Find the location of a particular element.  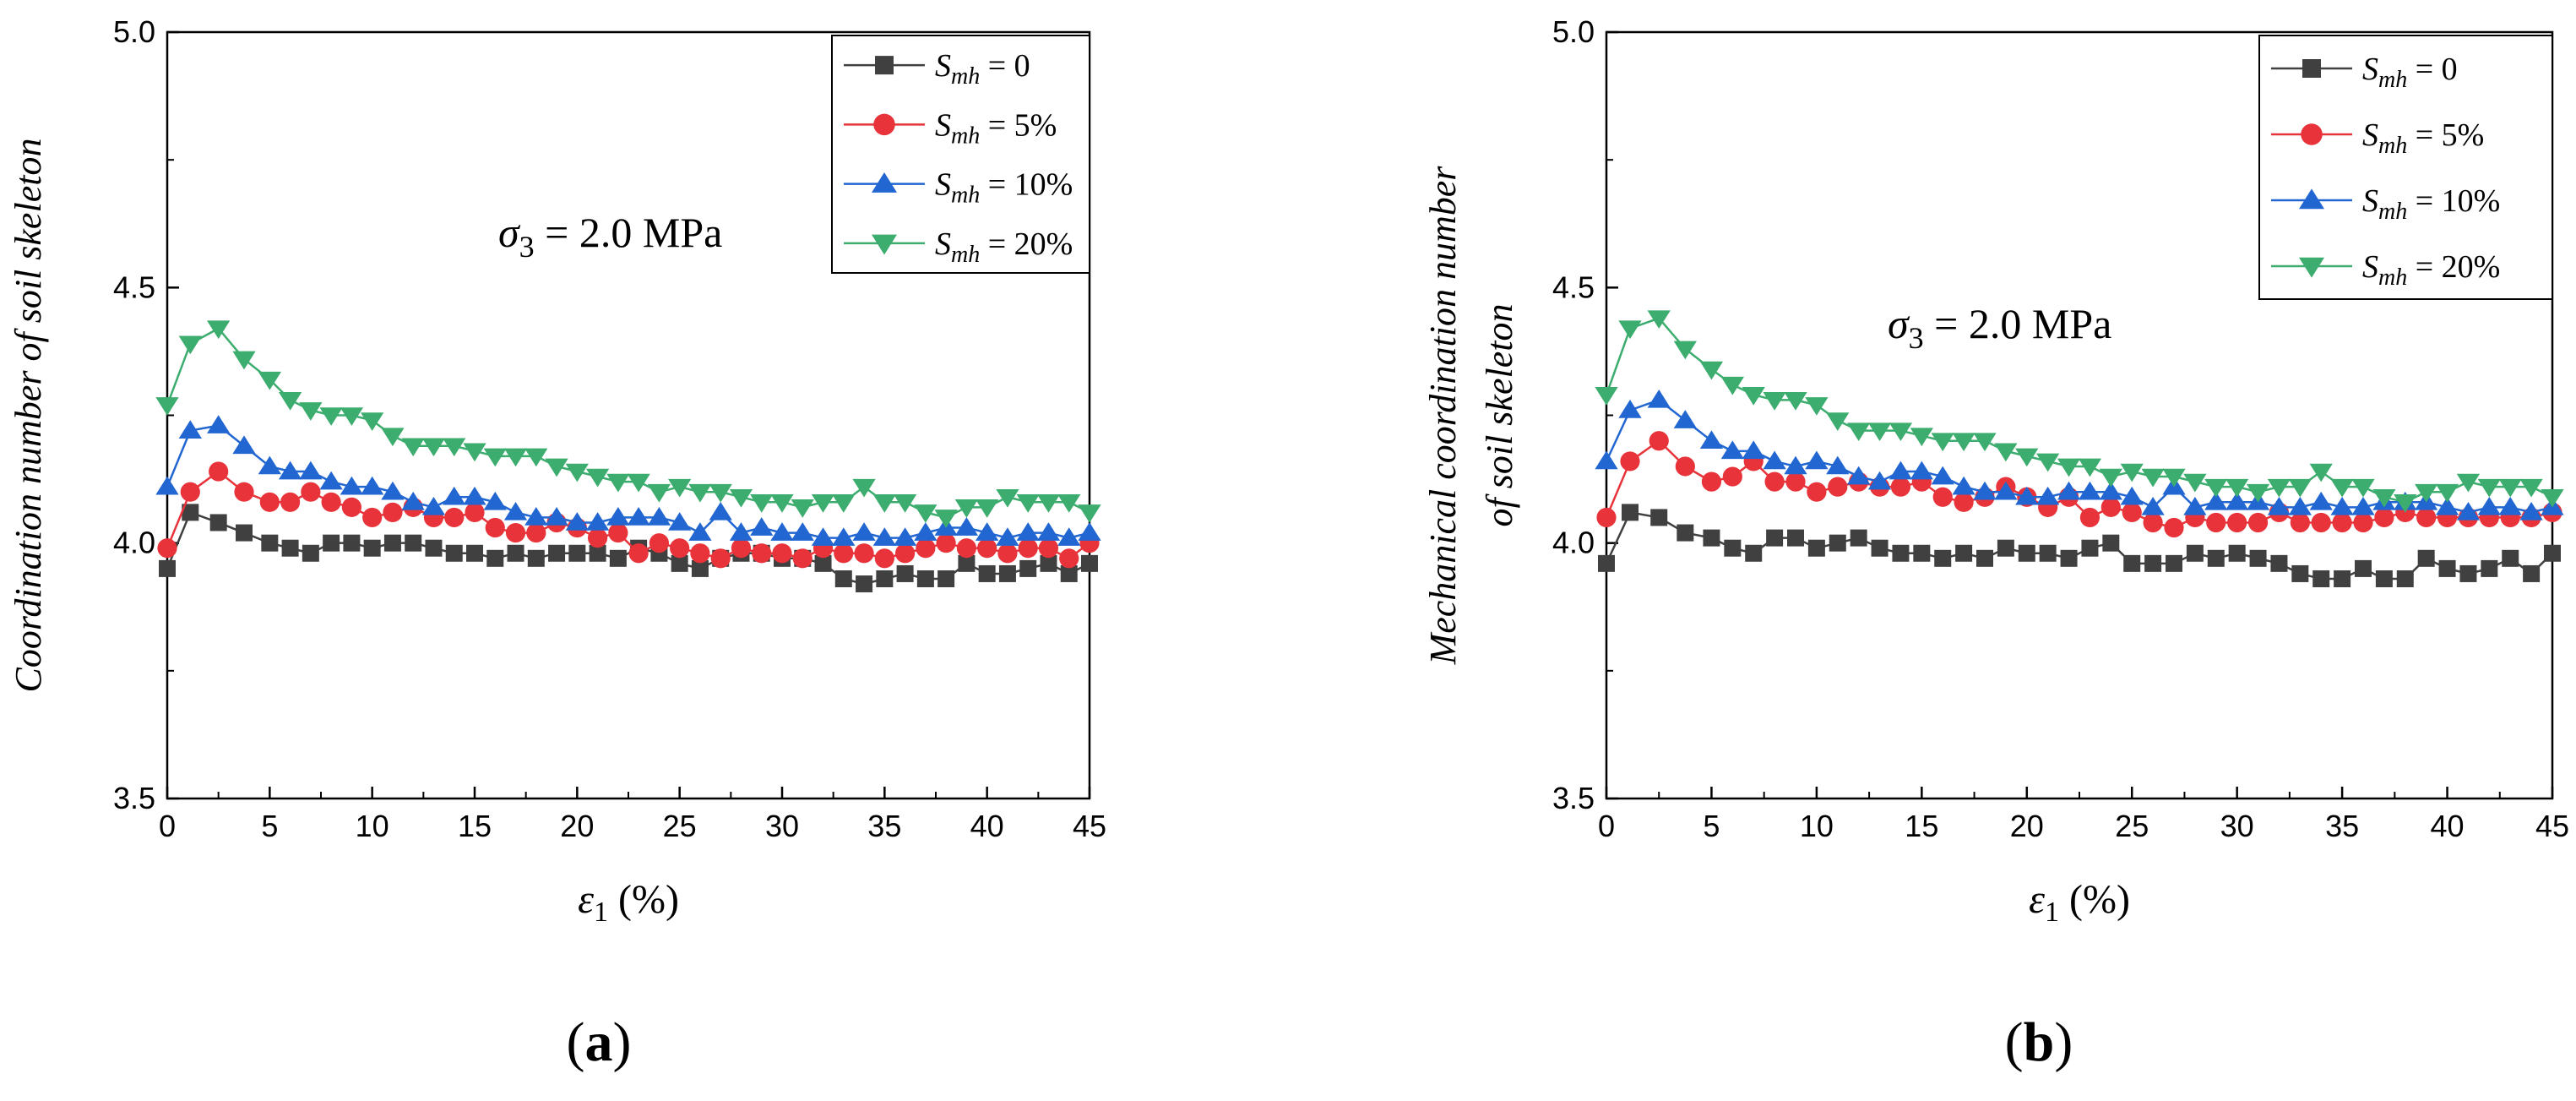

y-tick-label: 3.5 is located at coordinates (1573, 798).